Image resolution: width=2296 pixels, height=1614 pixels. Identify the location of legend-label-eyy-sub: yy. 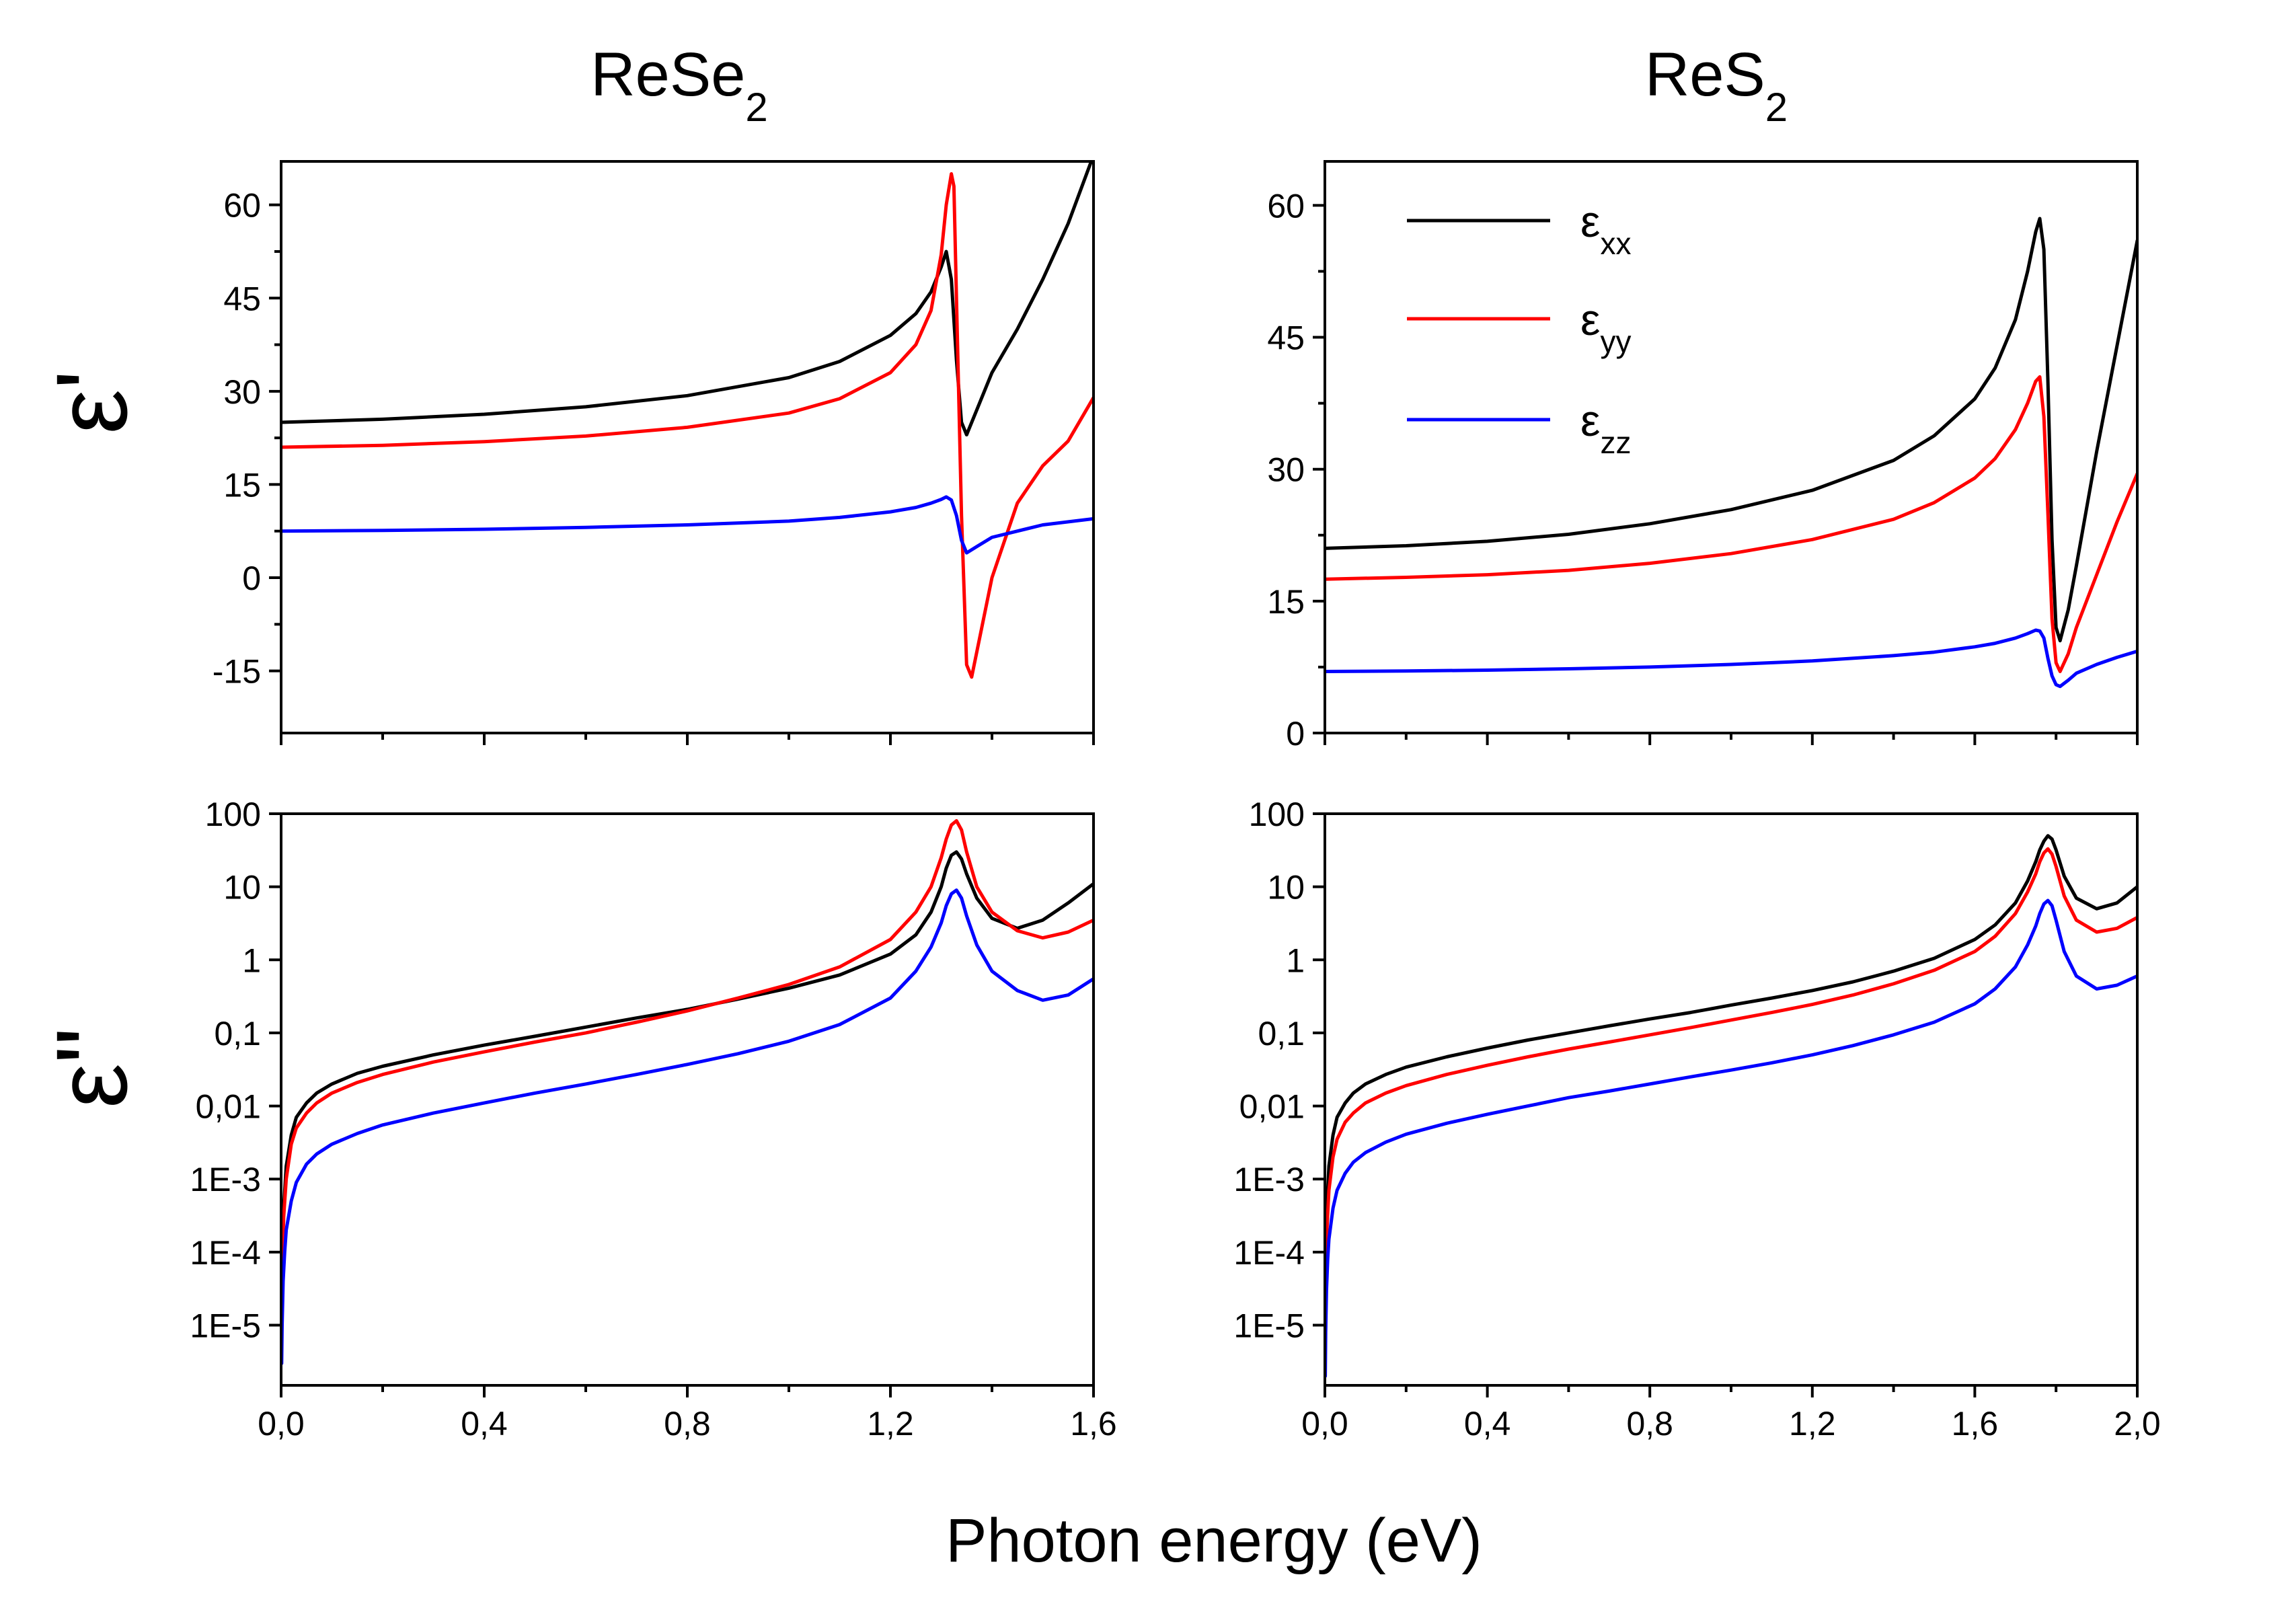
(1616, 341).